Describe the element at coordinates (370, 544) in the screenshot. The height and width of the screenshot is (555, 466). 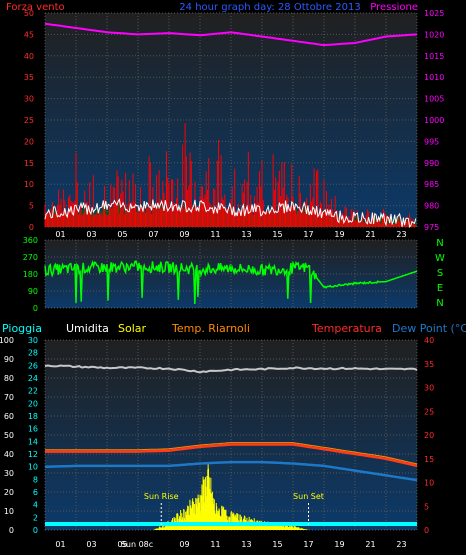
I see `temp-x-tick: 21` at that location.